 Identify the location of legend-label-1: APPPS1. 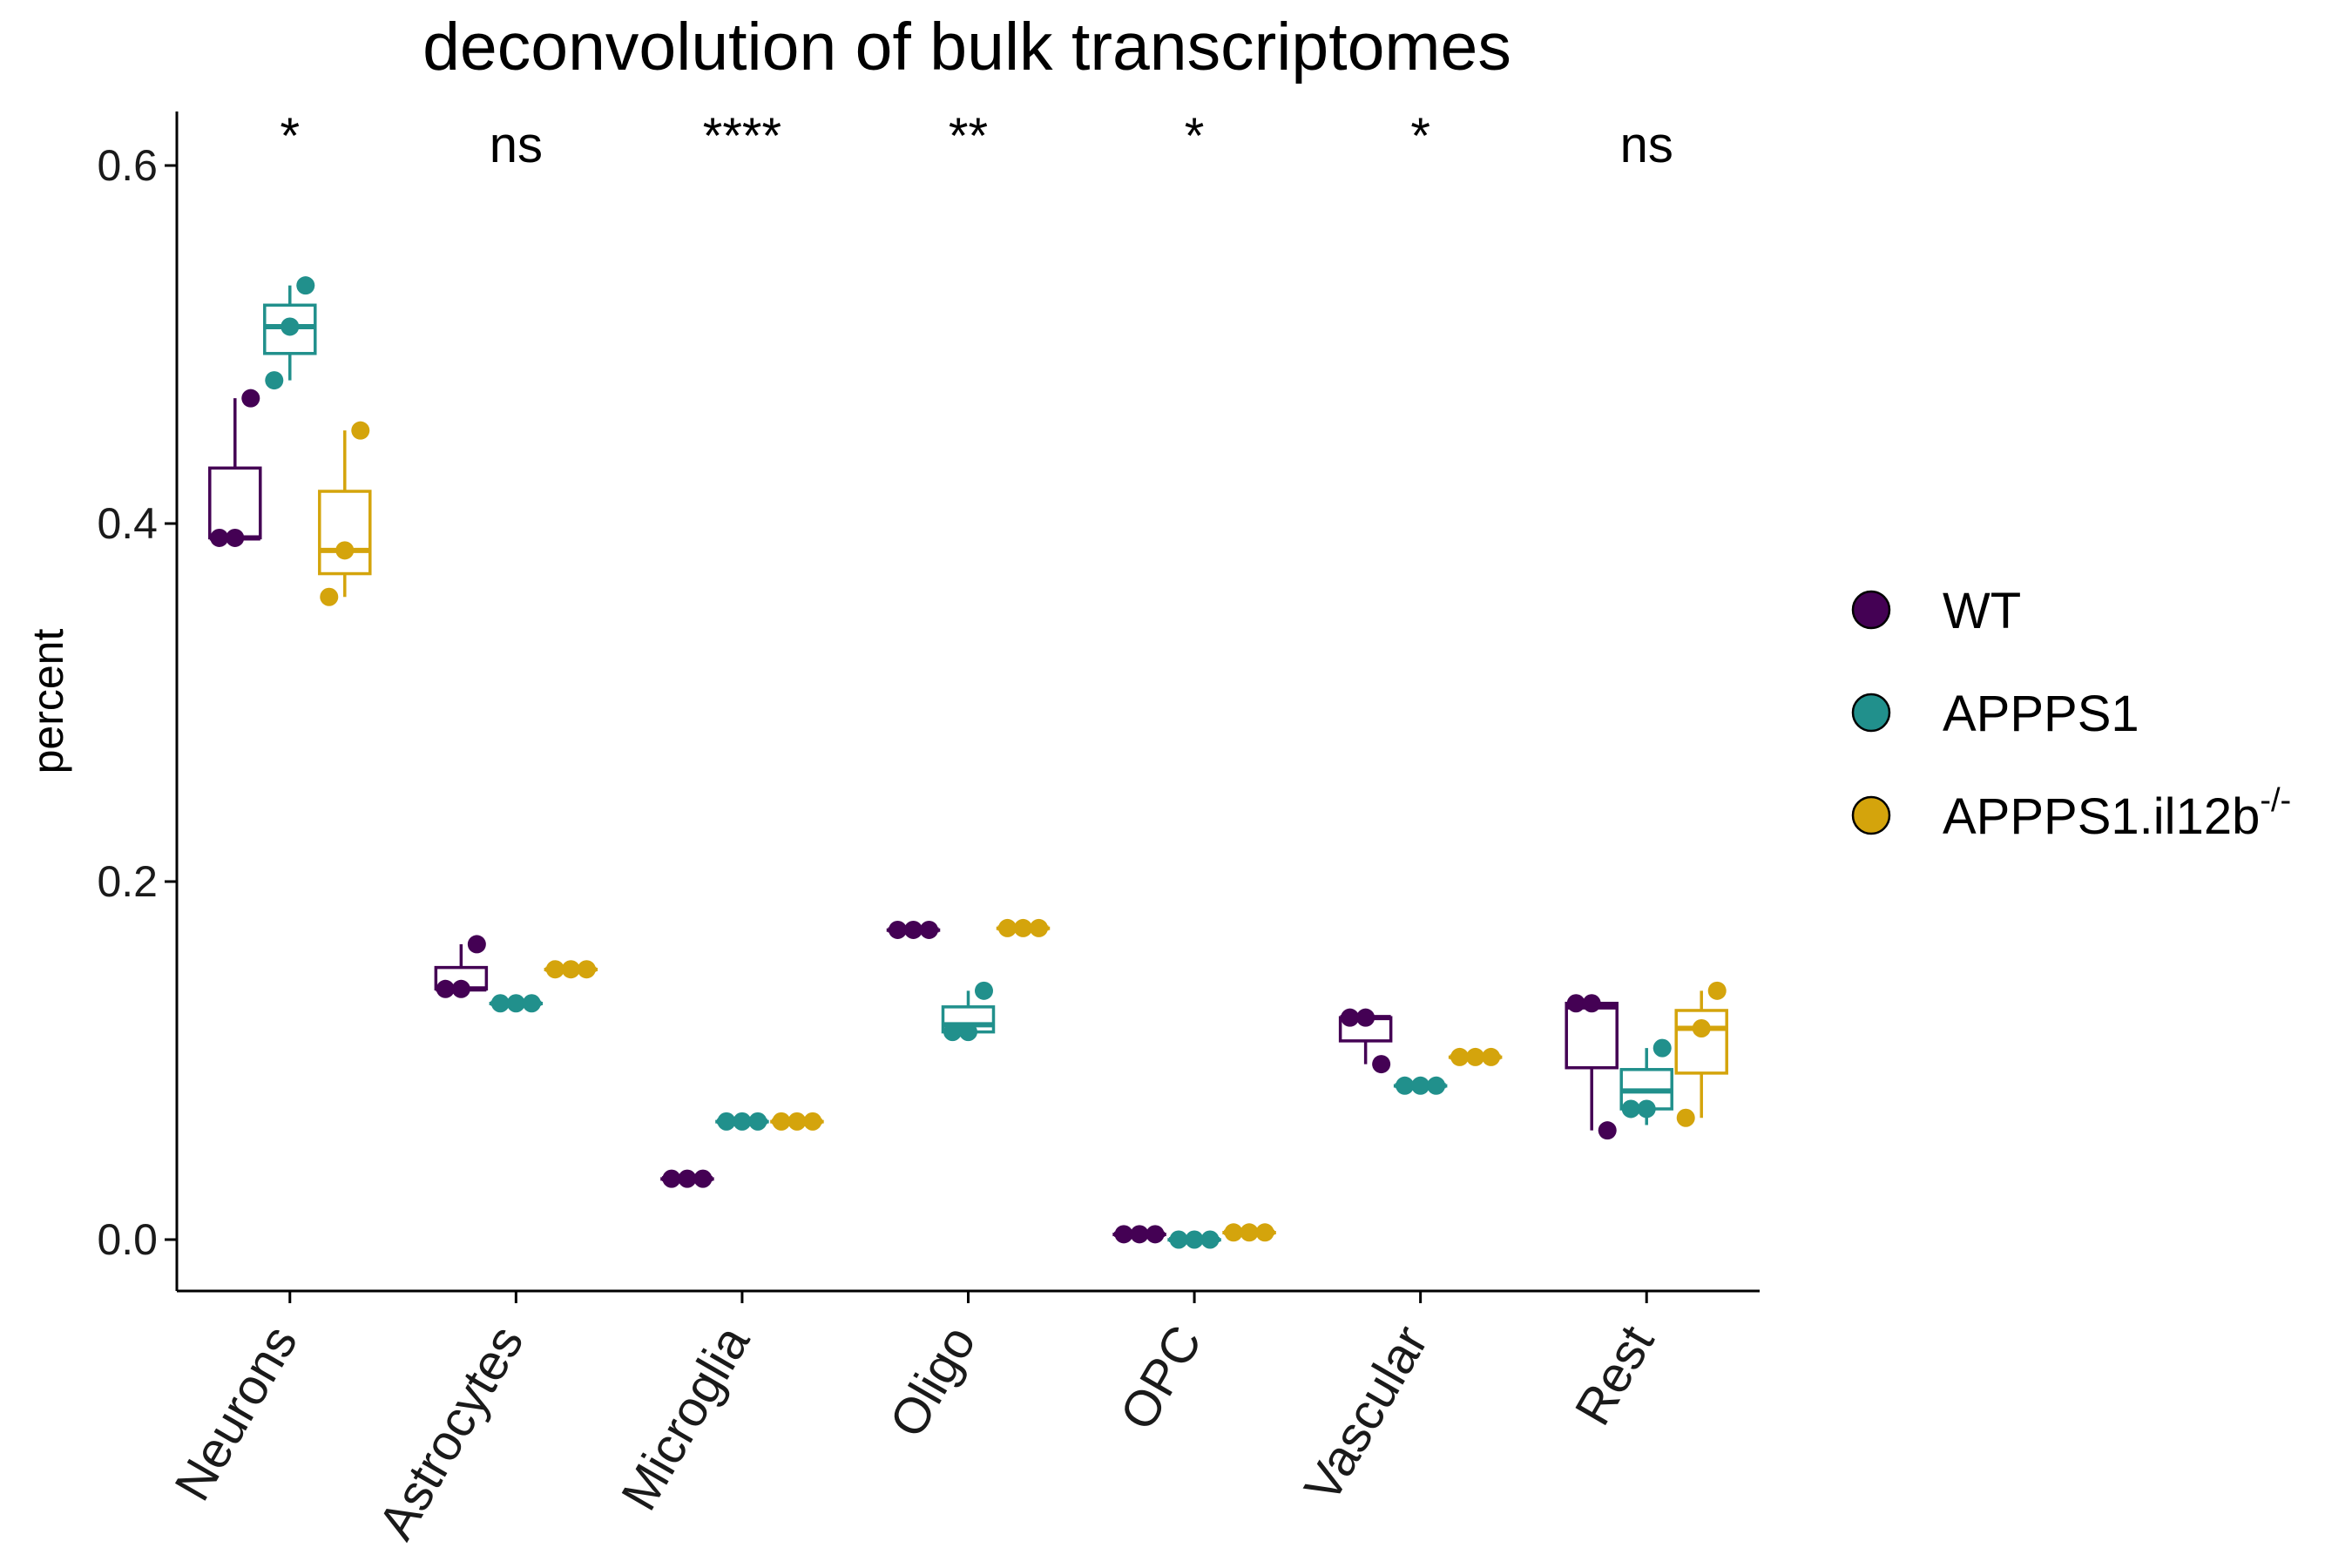
(2041, 714).